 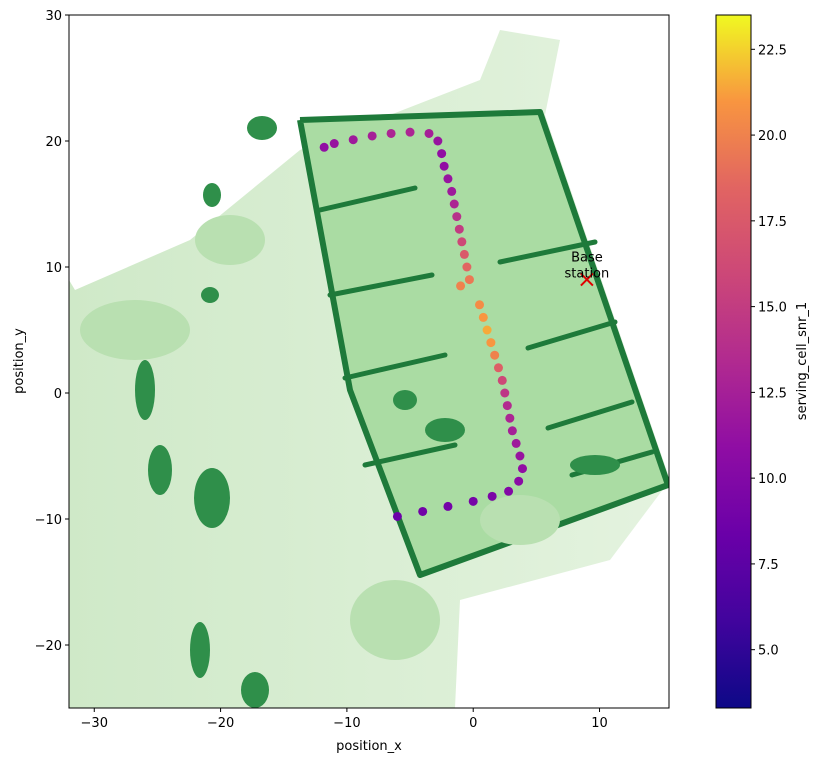 What do you see at coordinates (423, 324) in the screenshot?
I see `trajectory-points` at bounding box center [423, 324].